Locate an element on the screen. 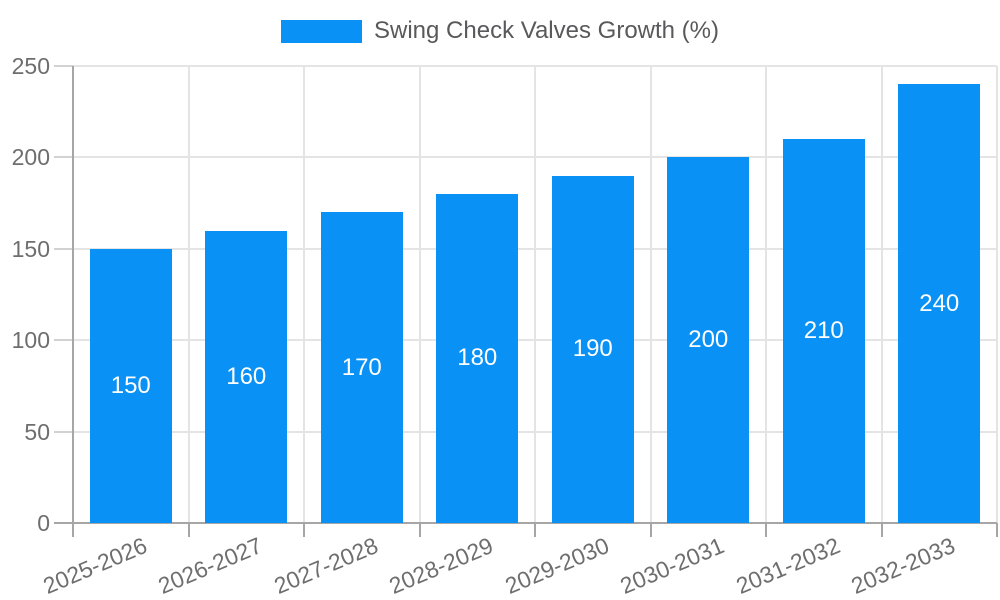  y-tick-label: 150 is located at coordinates (30, 248).